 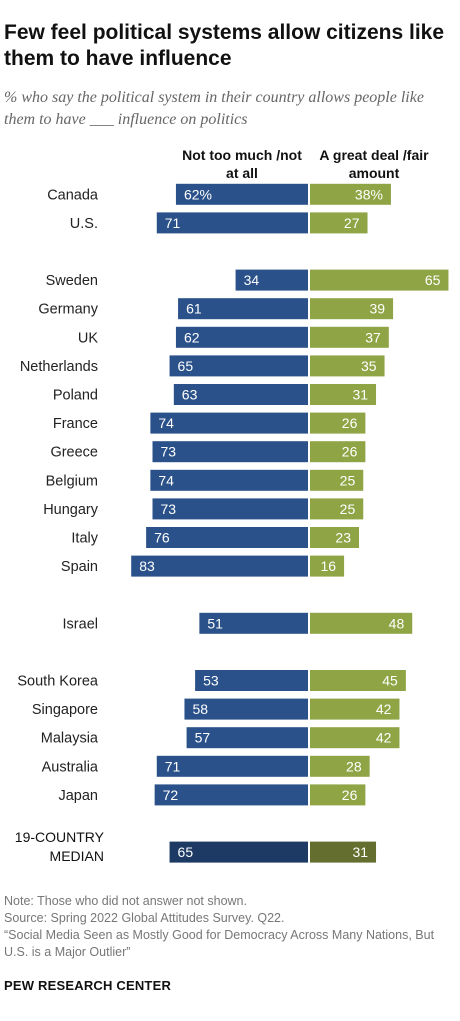 What do you see at coordinates (397, 623) in the screenshot?
I see `data-label-positive: 48` at bounding box center [397, 623].